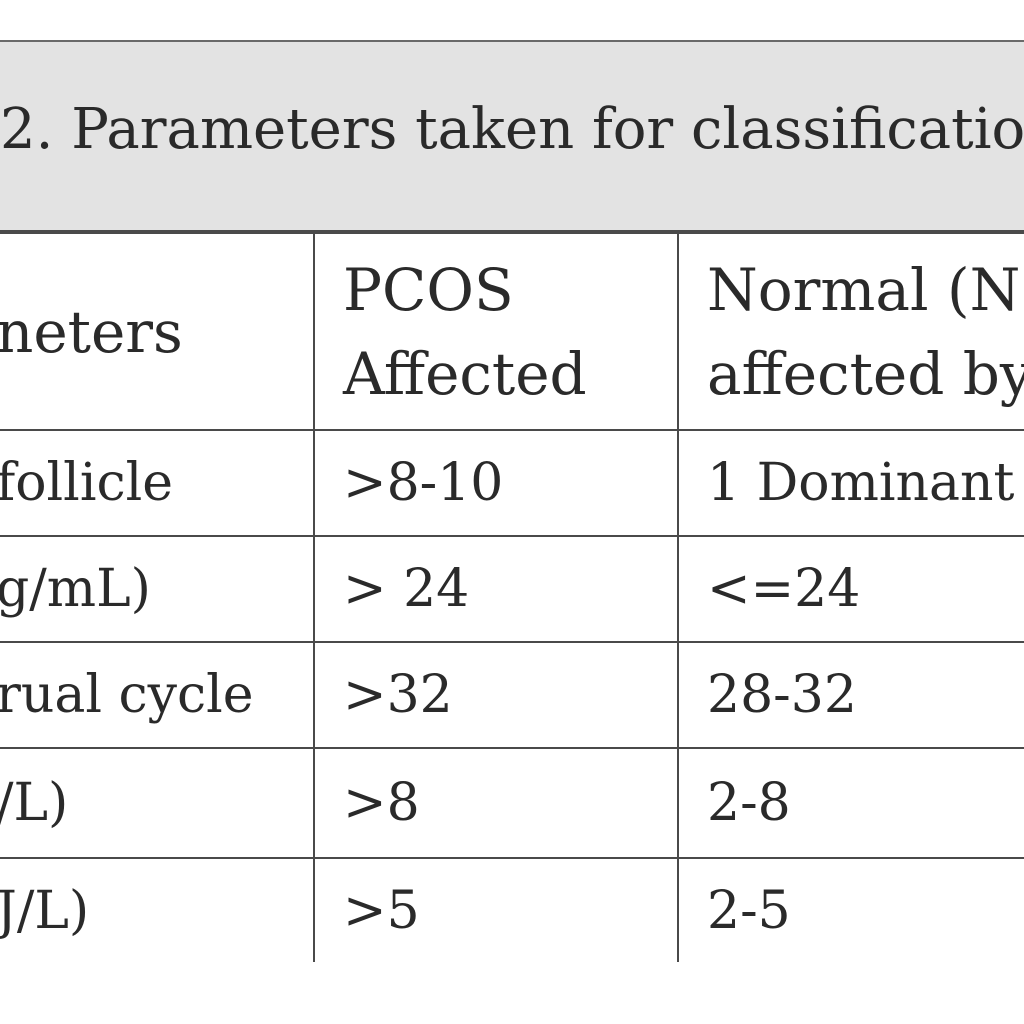 The image size is (1024, 1024). What do you see at coordinates (496, 483) in the screenshot?
I see `pcos-cell: >8-10` at bounding box center [496, 483].